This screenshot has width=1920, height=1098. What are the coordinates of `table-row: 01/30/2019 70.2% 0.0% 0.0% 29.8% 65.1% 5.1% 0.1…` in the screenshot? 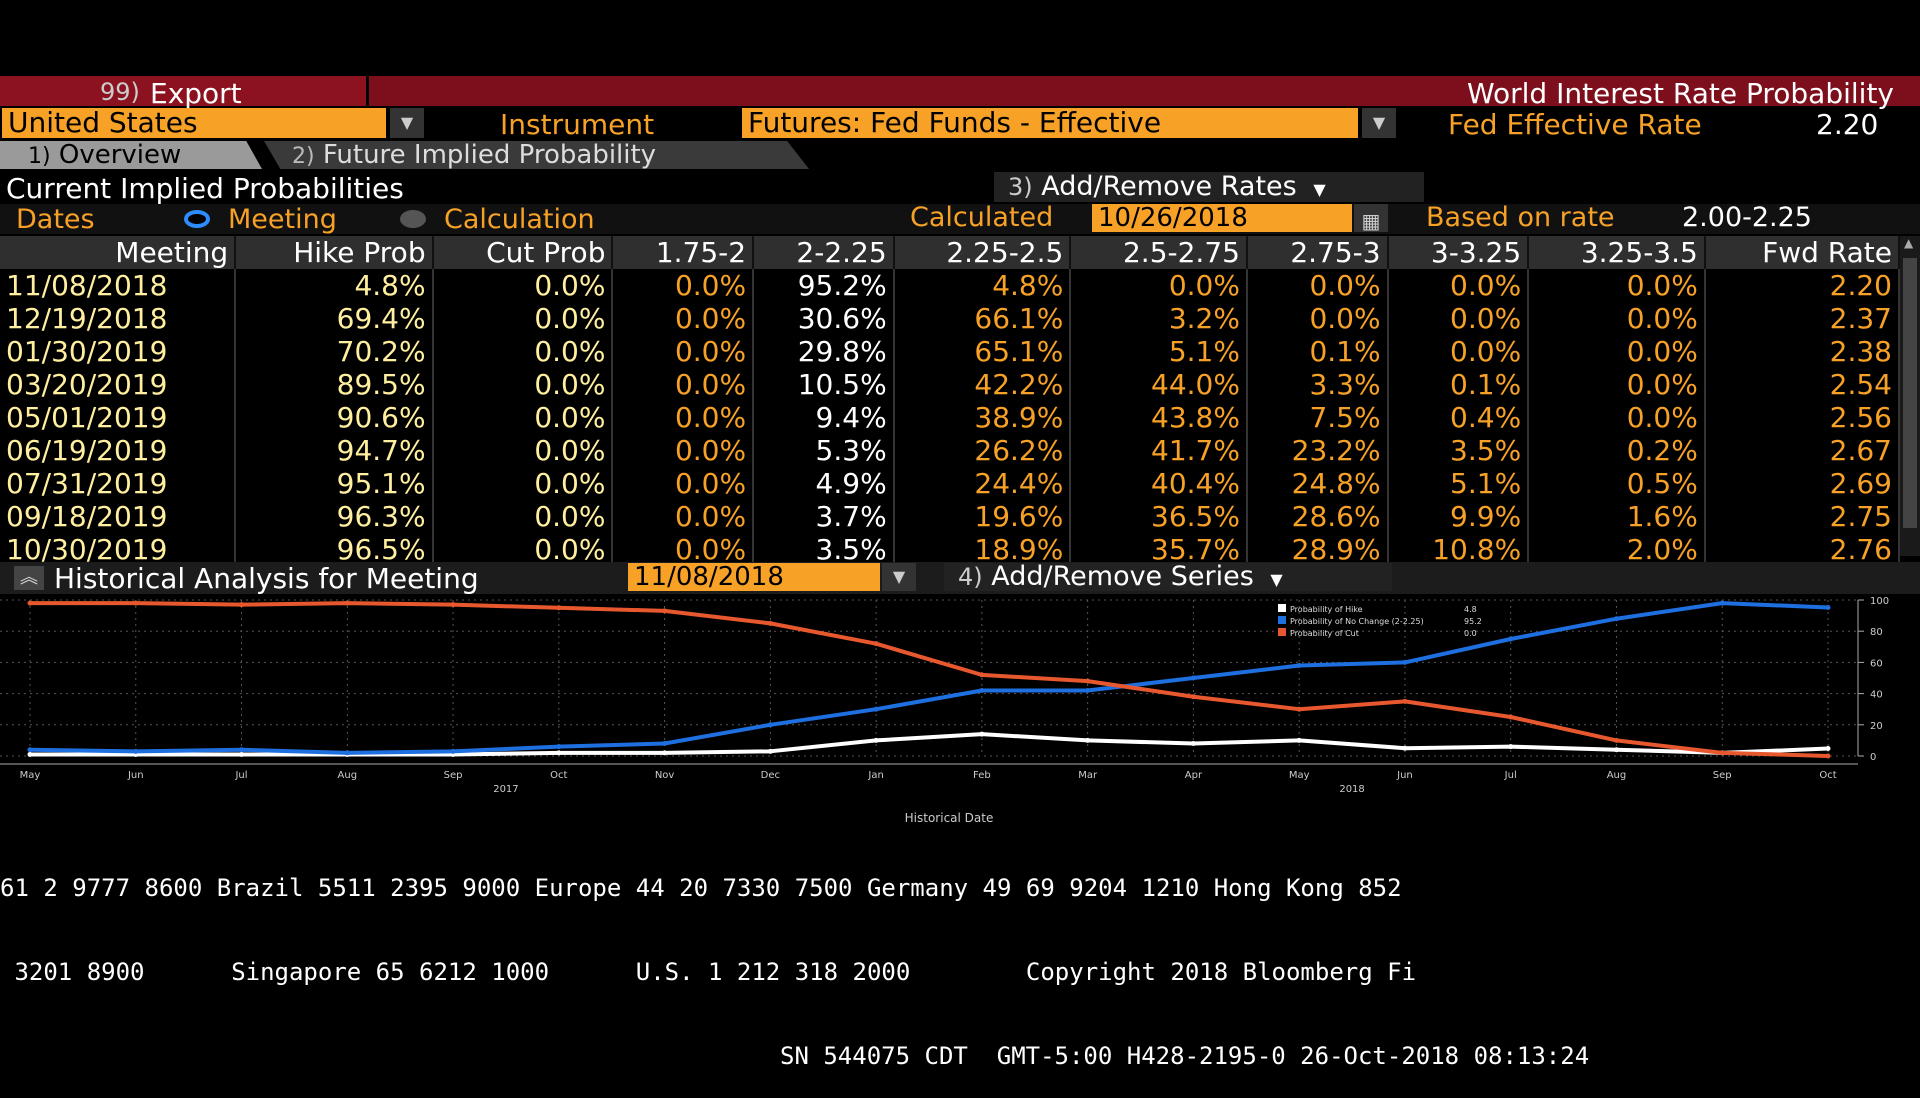 It's located at (950, 351).